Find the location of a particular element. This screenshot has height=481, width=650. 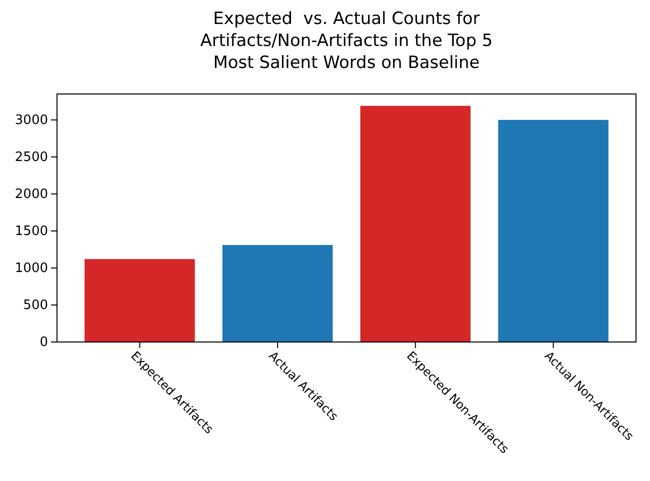

y-tick-label: 0 is located at coordinates (44, 342).